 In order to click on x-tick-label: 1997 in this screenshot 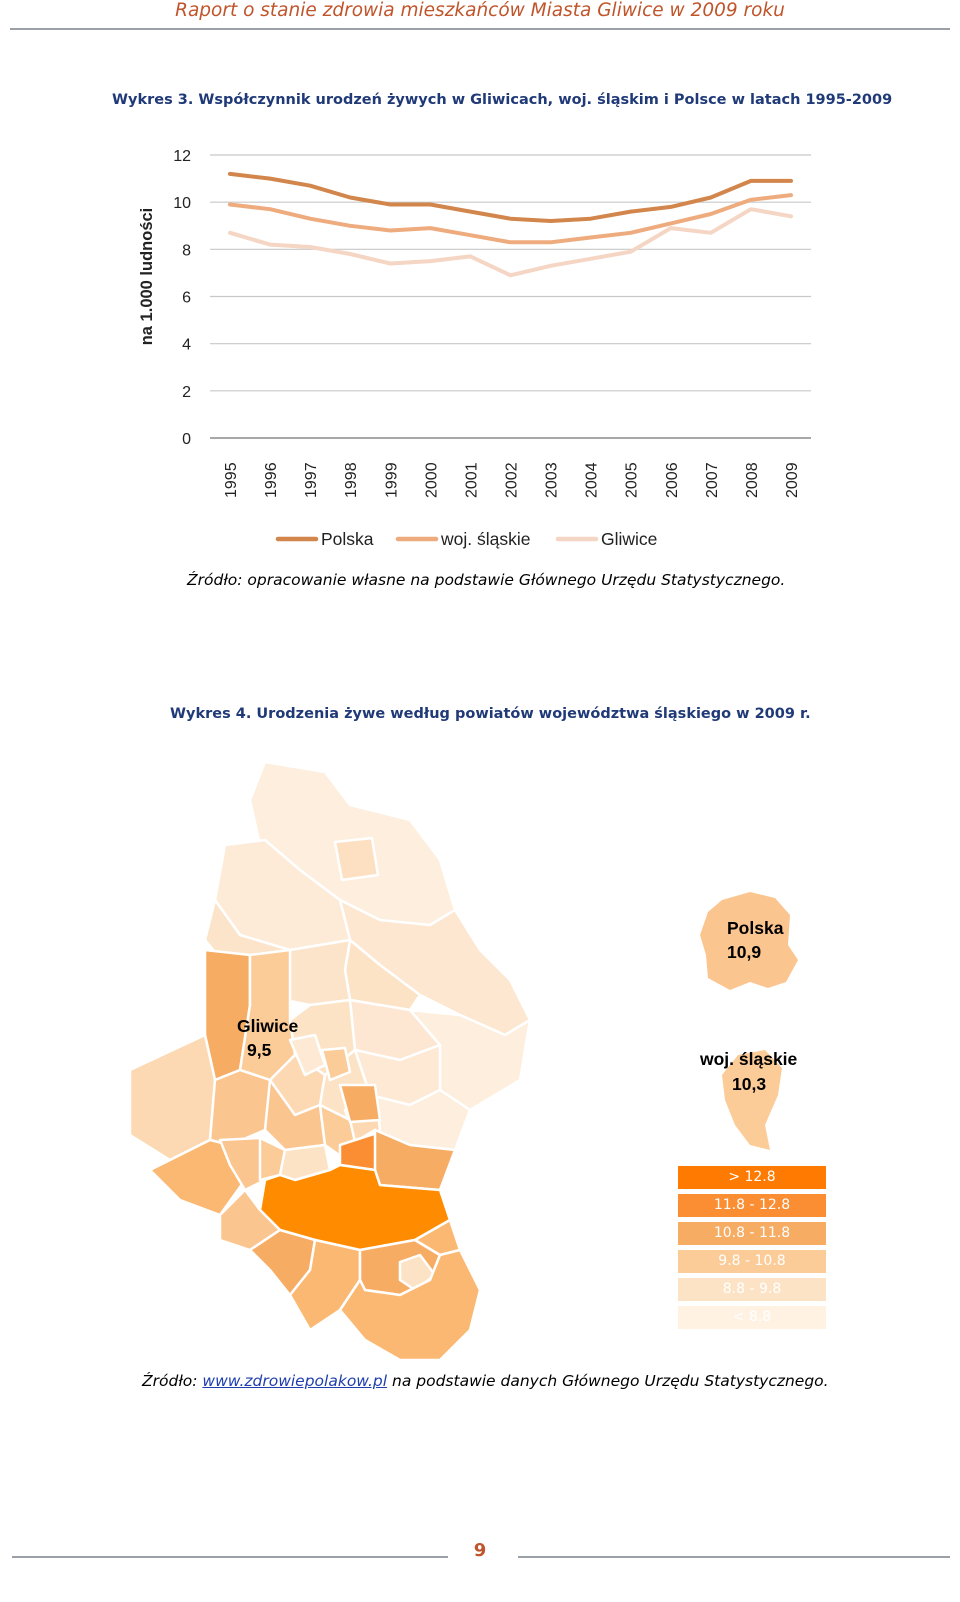, I will do `click(311, 480)`.